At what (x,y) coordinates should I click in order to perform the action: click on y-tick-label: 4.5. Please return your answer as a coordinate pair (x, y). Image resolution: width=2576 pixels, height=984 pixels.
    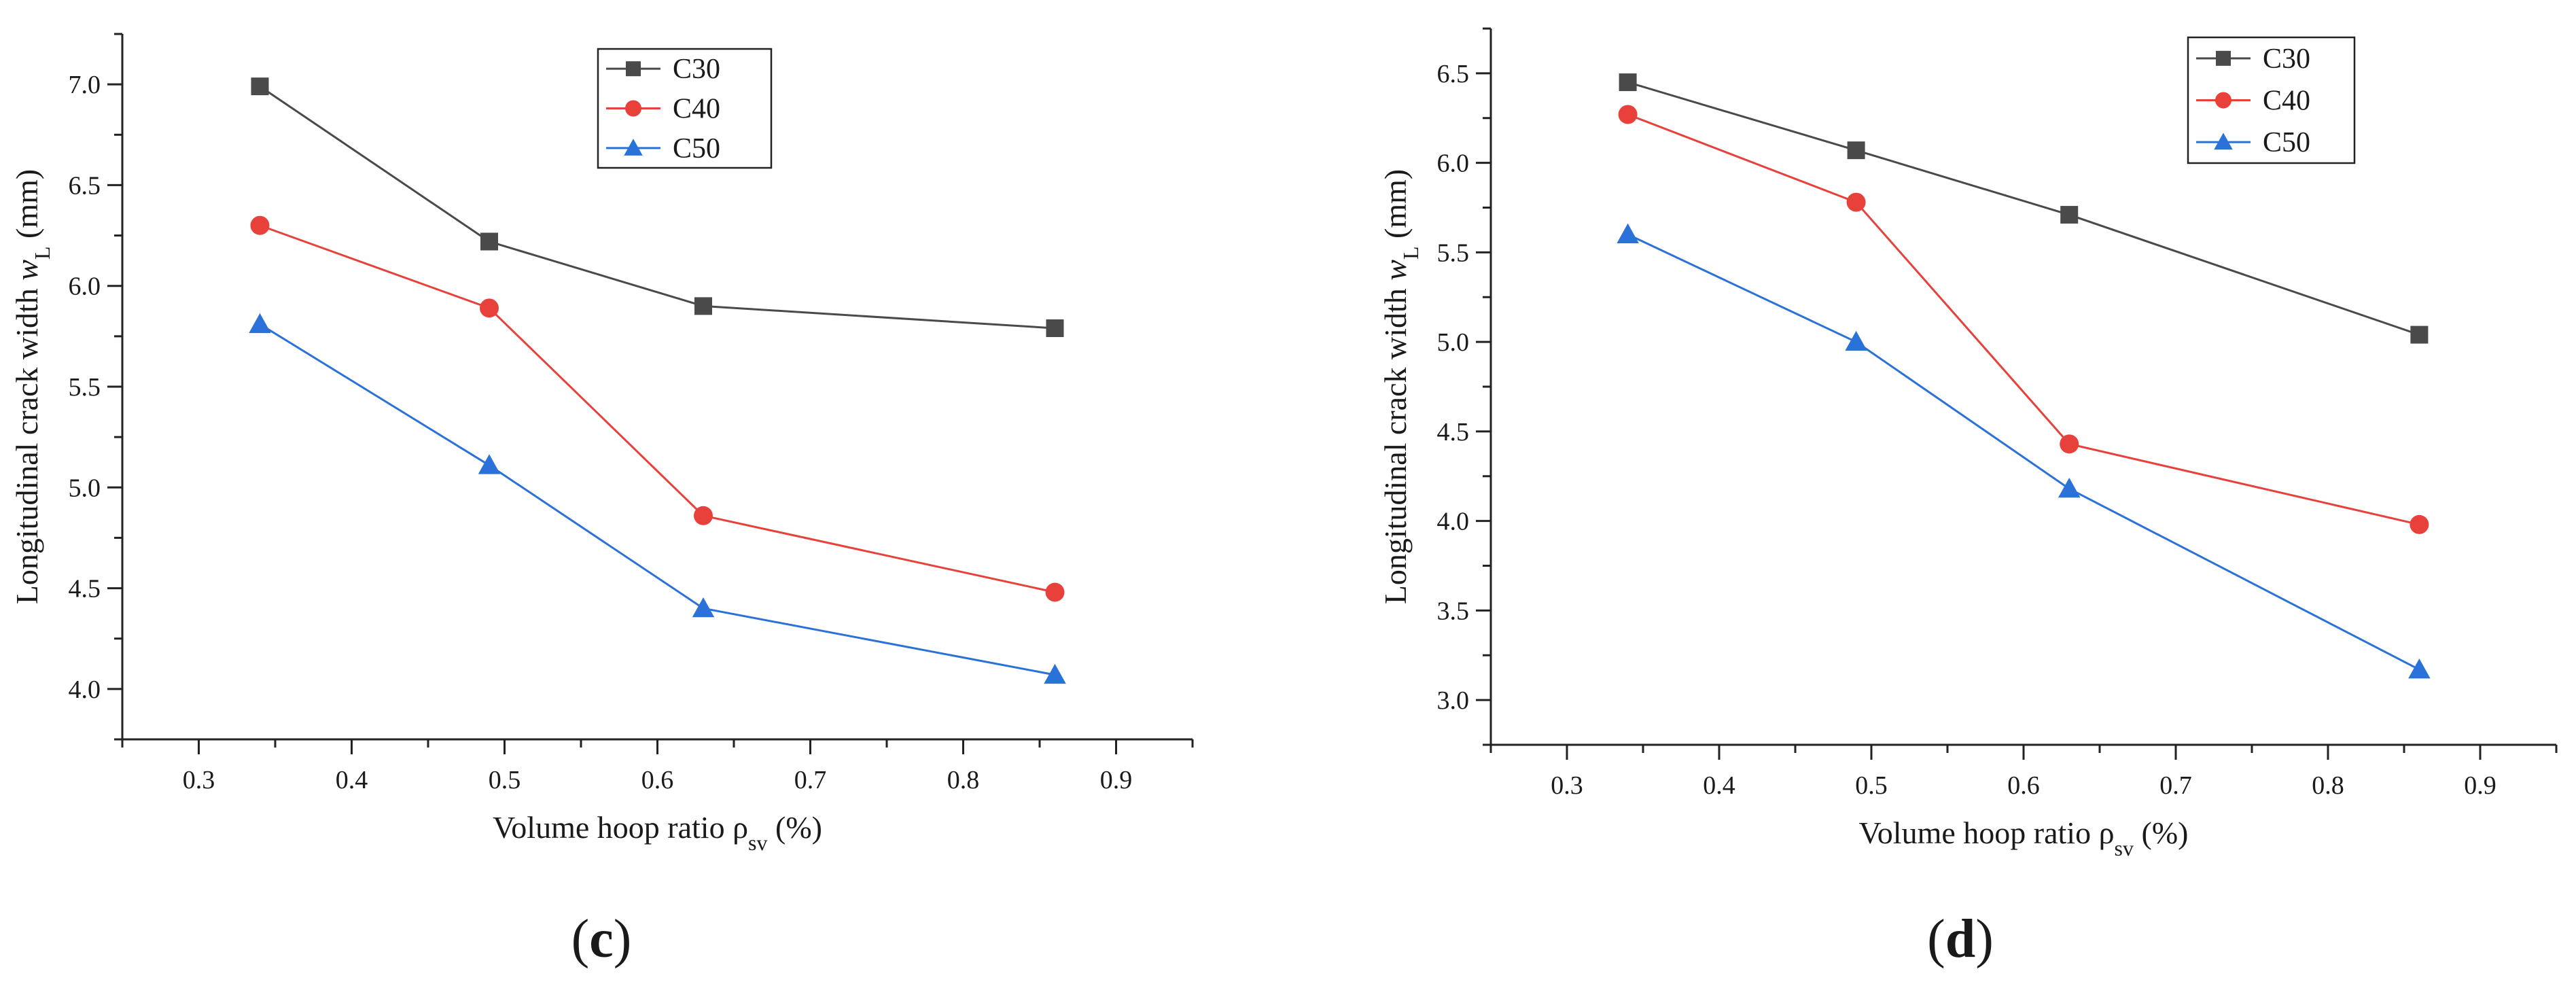
    Looking at the image, I should click on (85, 589).